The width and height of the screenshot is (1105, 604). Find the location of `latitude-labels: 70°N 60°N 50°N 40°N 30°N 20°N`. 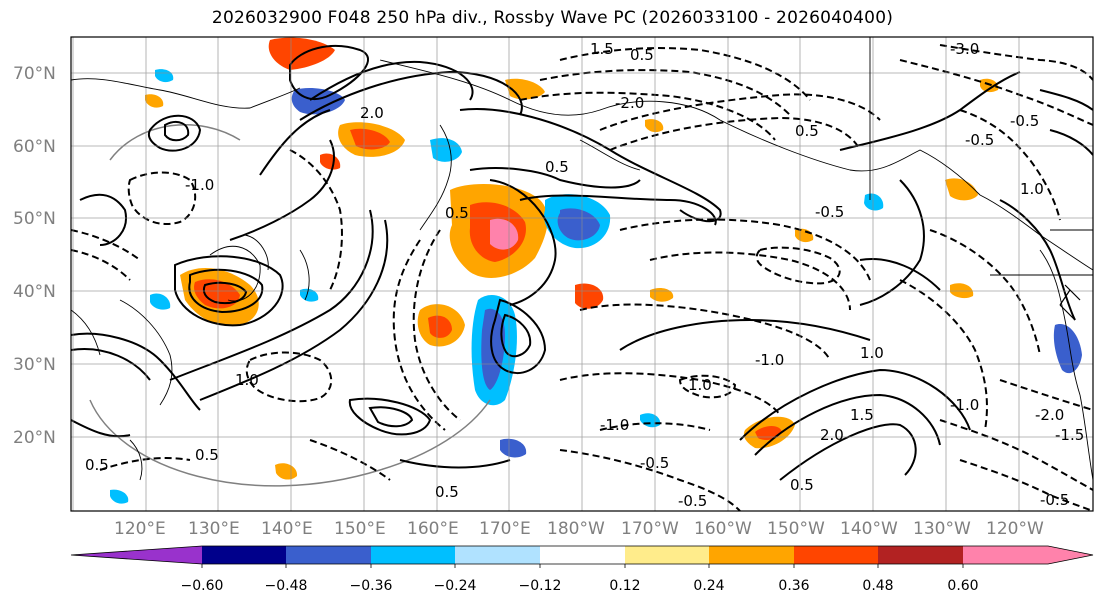

latitude-labels: 70°N 60°N 50°N 40°N 30°N 20°N is located at coordinates (34, 256).